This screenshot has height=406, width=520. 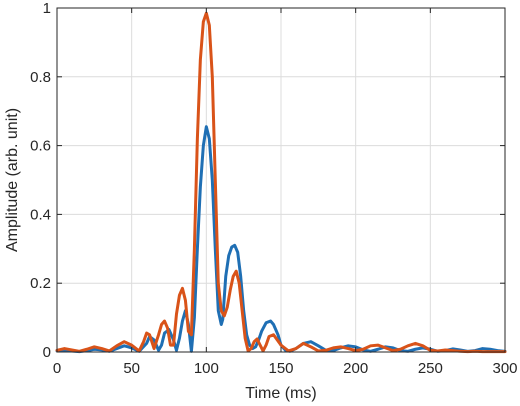 What do you see at coordinates (355, 368) in the screenshot?
I see `x-tick-label: 200` at bounding box center [355, 368].